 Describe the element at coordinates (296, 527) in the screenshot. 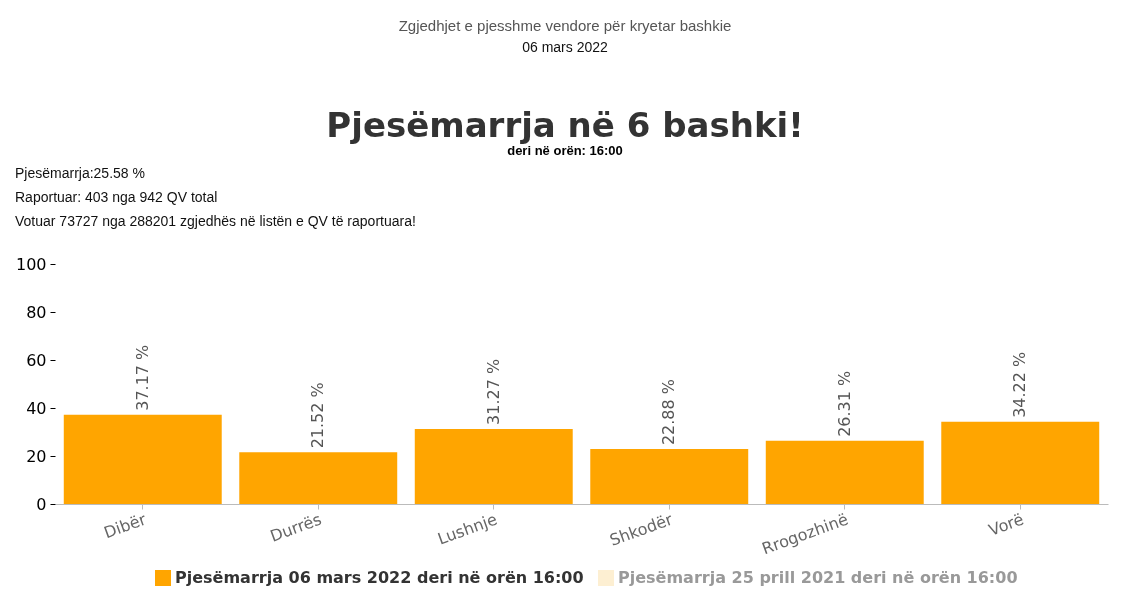

I see `x-tick-label: Durrës` at that location.